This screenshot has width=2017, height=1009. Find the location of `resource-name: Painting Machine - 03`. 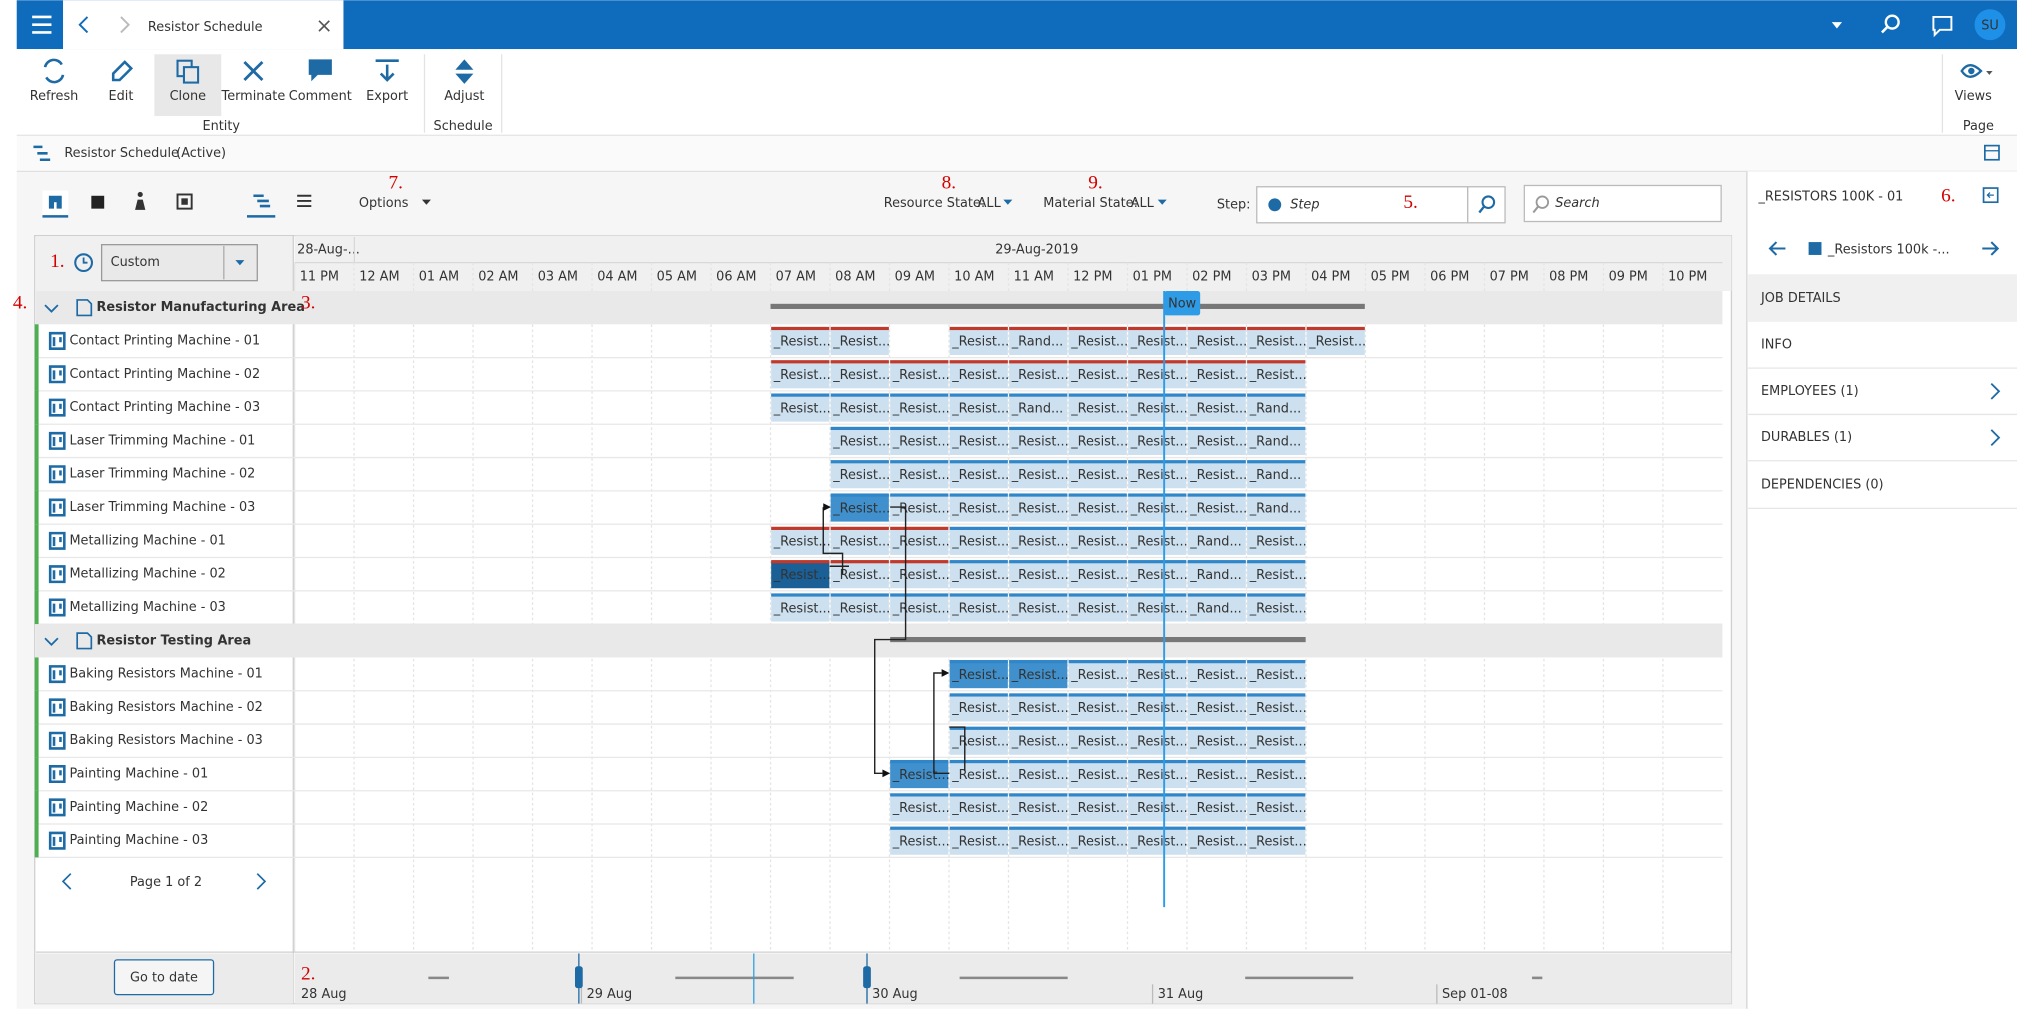

resource-name: Painting Machine - 03 is located at coordinates (138, 840).